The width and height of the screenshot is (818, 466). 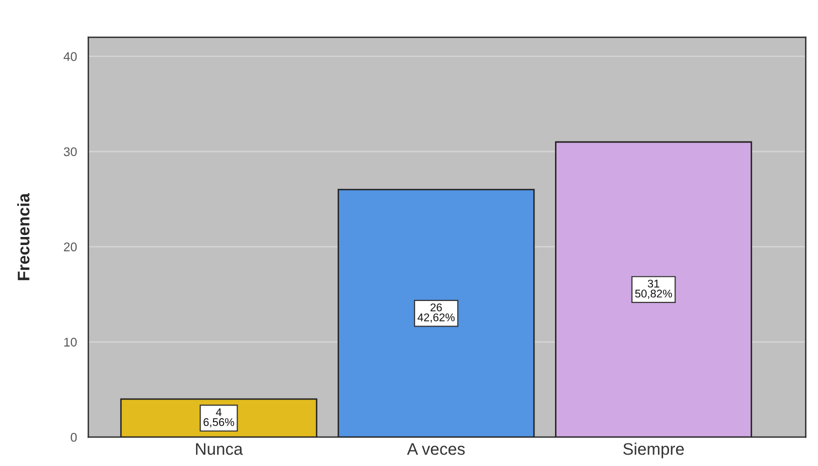 I want to click on y-tick-label: 10, so click(x=70, y=342).